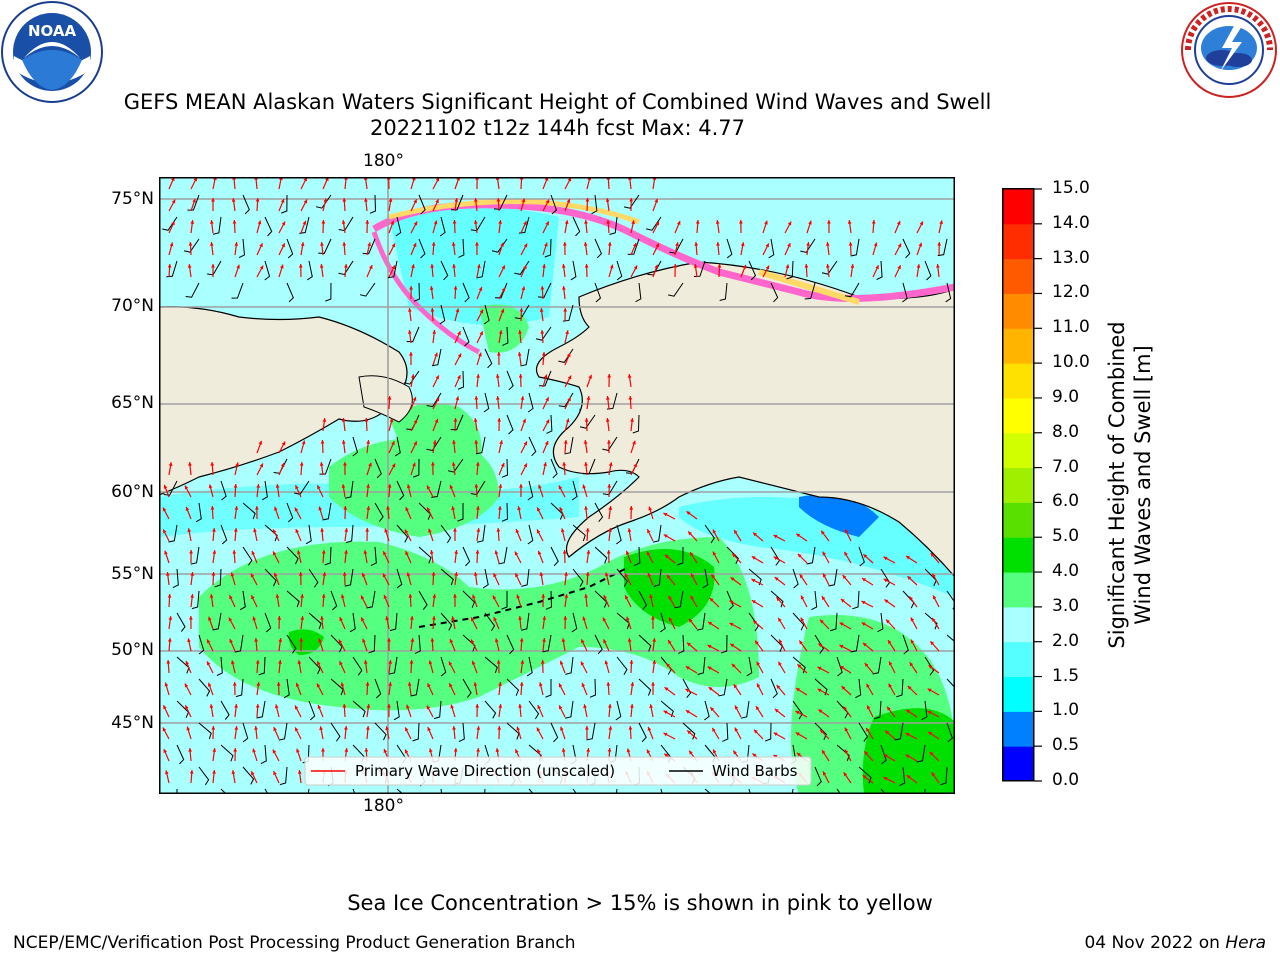  What do you see at coordinates (745, 419) in the screenshot?
I see `land-alaska` at bounding box center [745, 419].